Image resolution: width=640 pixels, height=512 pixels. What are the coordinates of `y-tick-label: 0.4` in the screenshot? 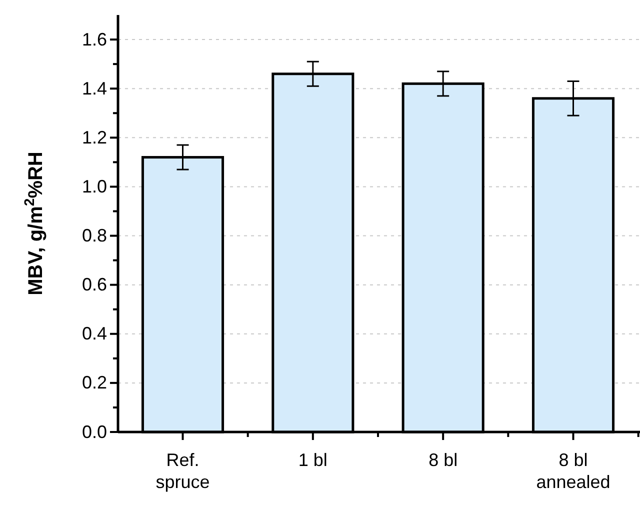 It's located at (94, 334).